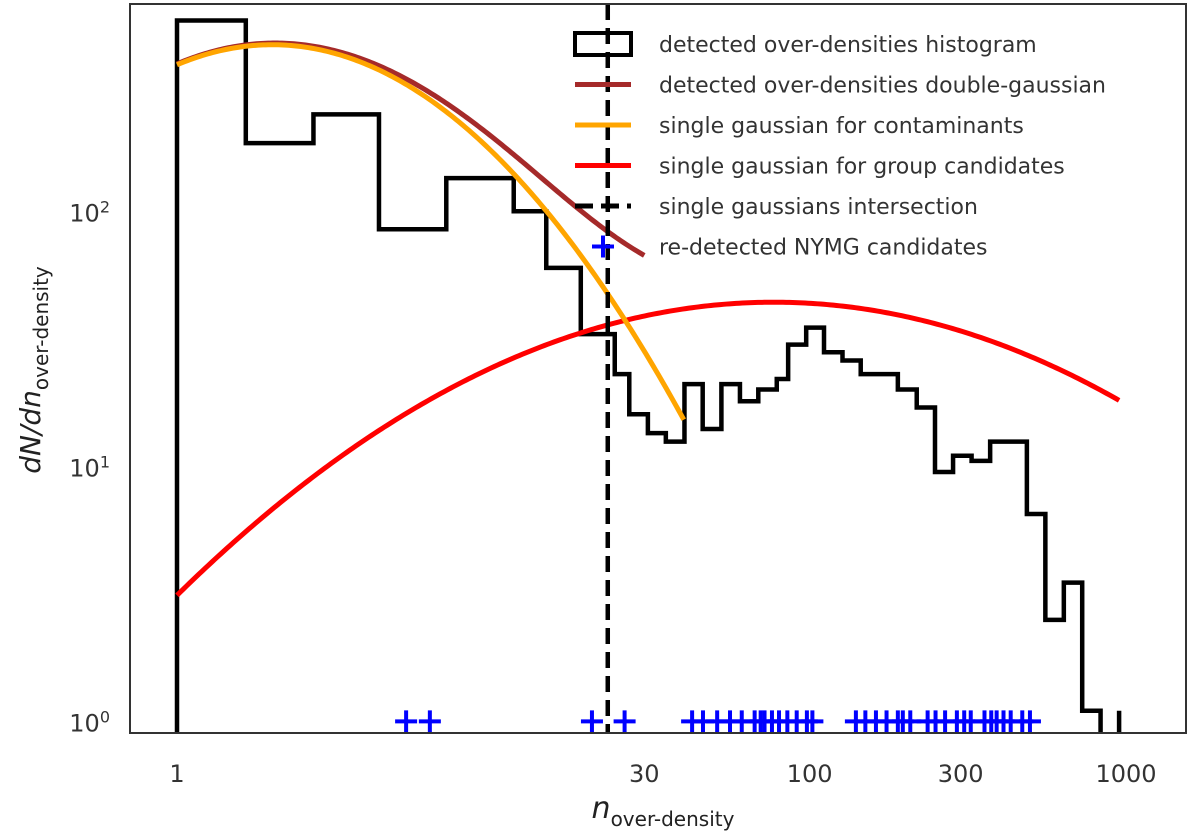 The width and height of the screenshot is (1200, 833). Describe the element at coordinates (818, 207) in the screenshot. I see `legend-label-intersection: single gaussians intersection` at that location.